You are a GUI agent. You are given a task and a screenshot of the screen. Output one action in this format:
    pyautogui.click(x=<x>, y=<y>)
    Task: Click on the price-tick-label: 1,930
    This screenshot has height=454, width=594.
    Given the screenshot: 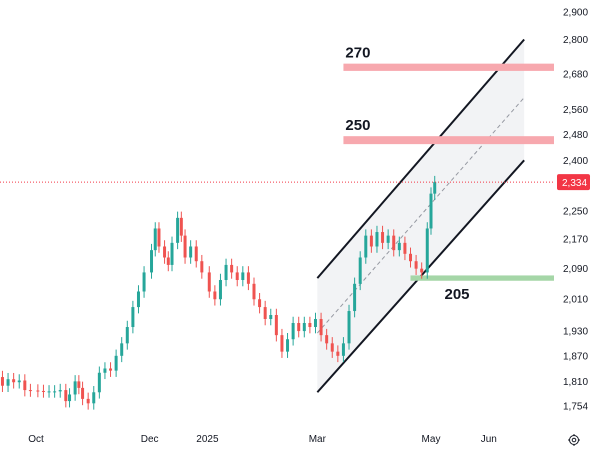 What is the action you would take?
    pyautogui.click(x=575, y=332)
    